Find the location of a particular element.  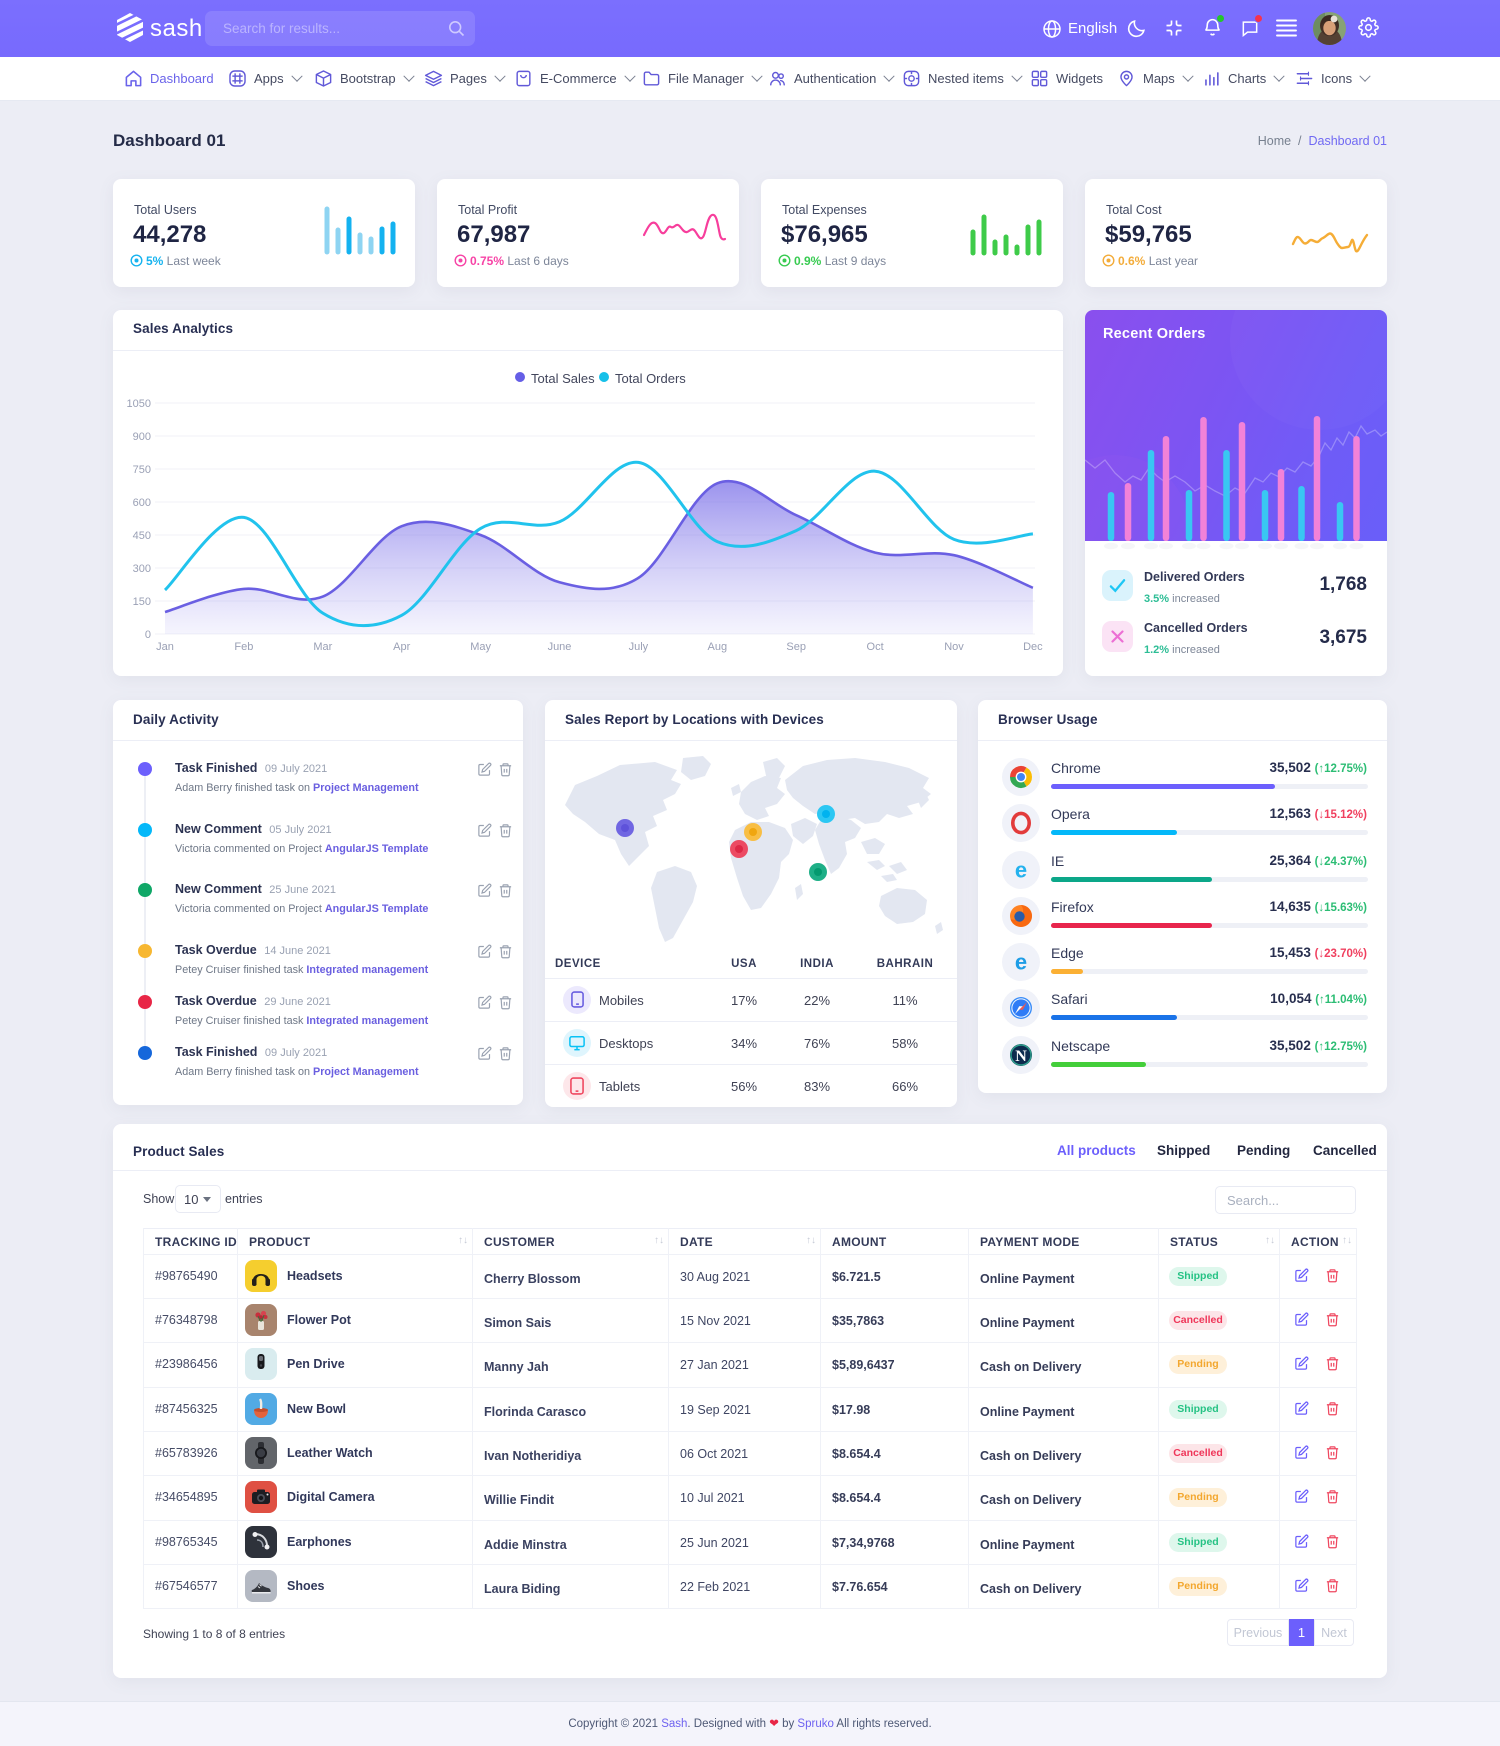

svg-text: N is located at coordinates (1021, 1056).